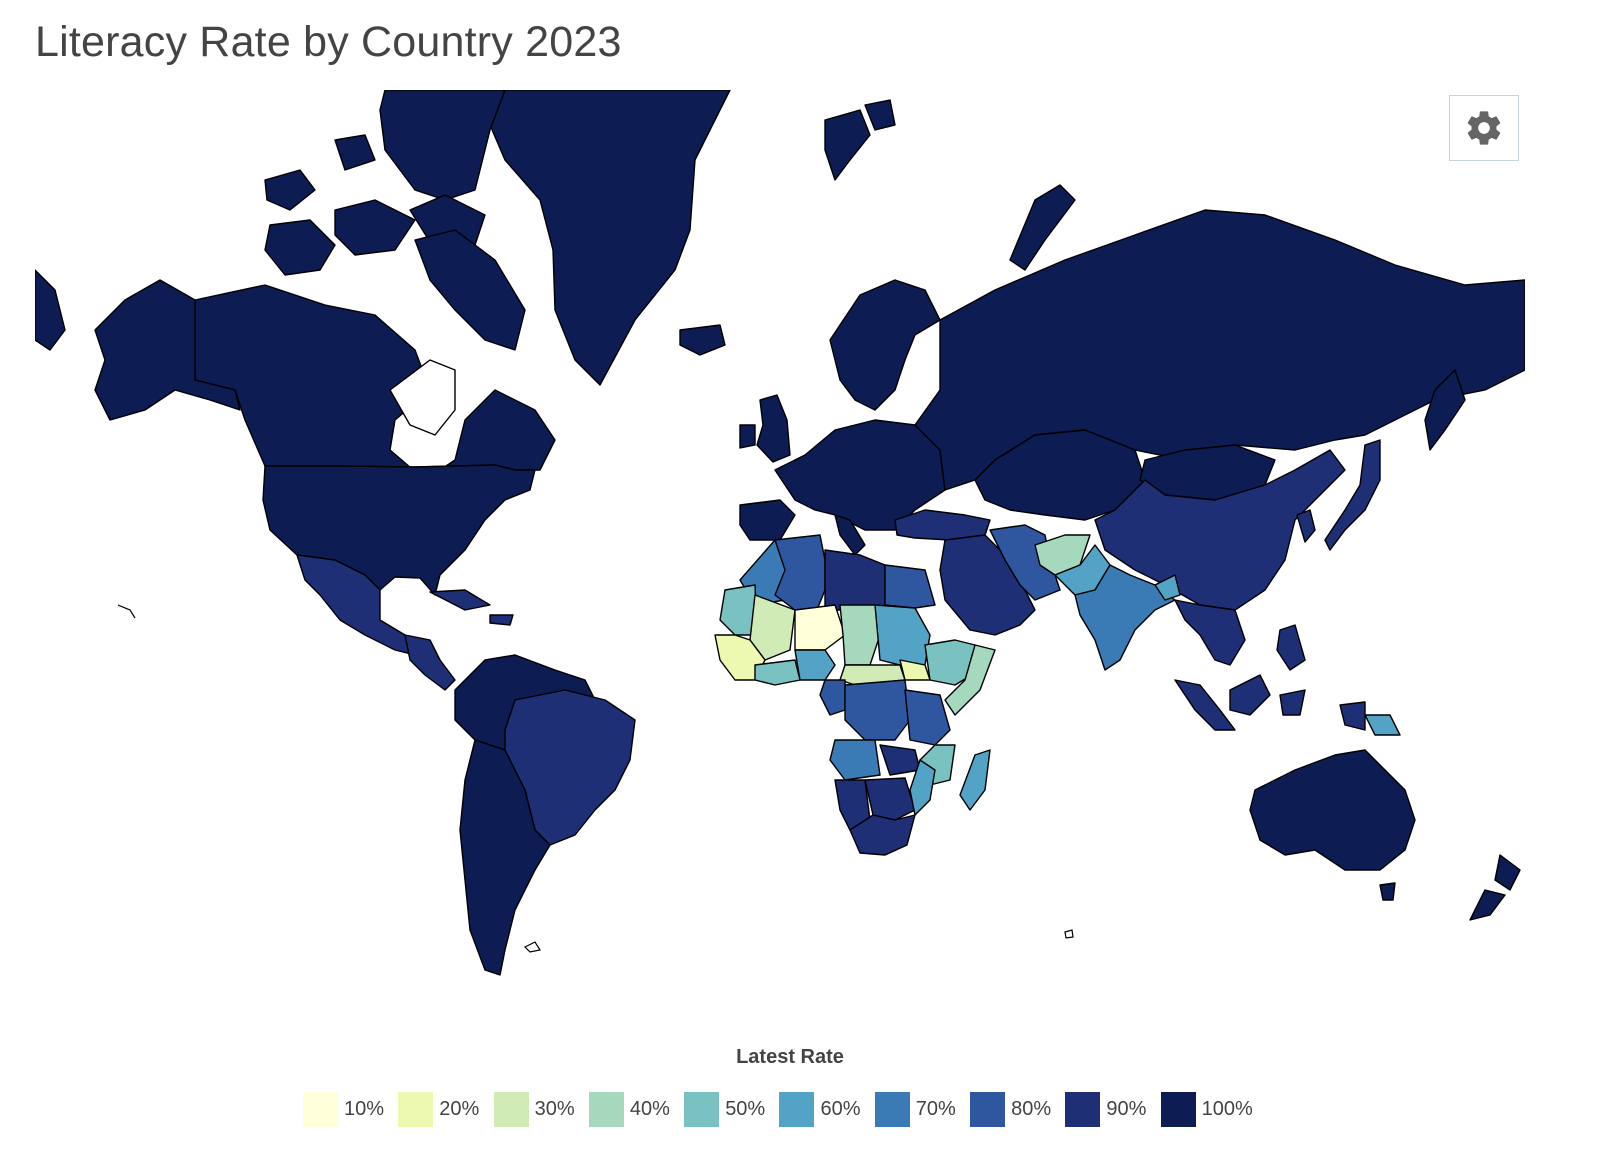 Image resolution: width=1600 pixels, height=1172 pixels. I want to click on legend-title: Latest Rate, so click(790, 1057).